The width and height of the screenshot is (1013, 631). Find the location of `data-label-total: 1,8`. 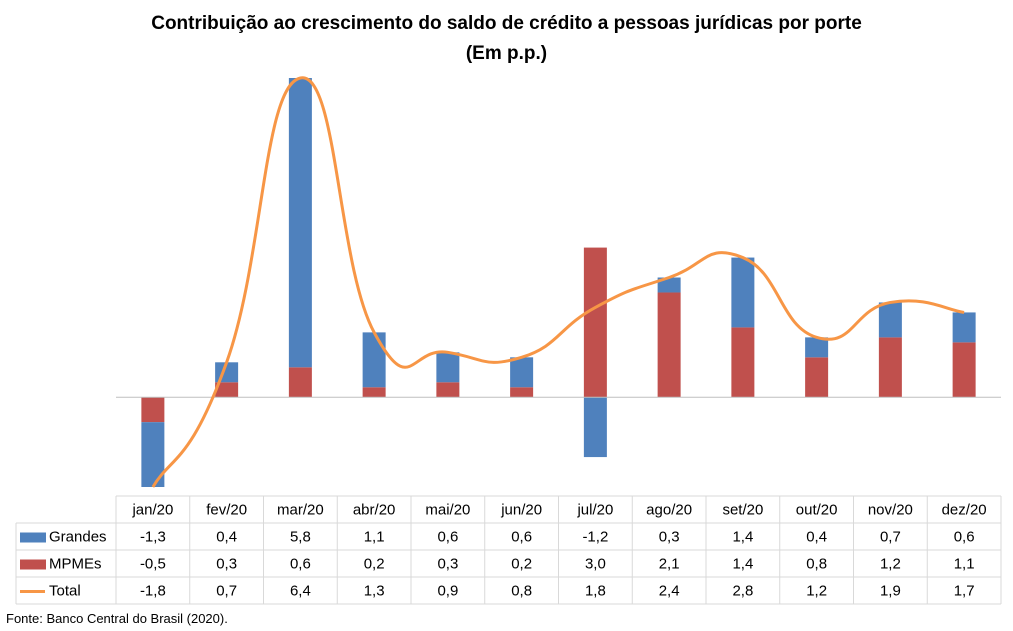

data-label-total: 1,8 is located at coordinates (595, 590).